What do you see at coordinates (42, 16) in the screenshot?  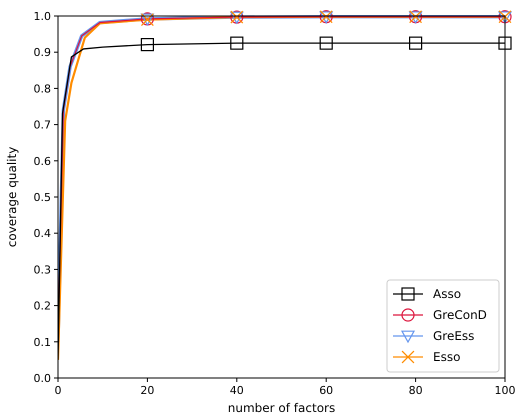 I see `y-tick-label: 1.0` at bounding box center [42, 16].